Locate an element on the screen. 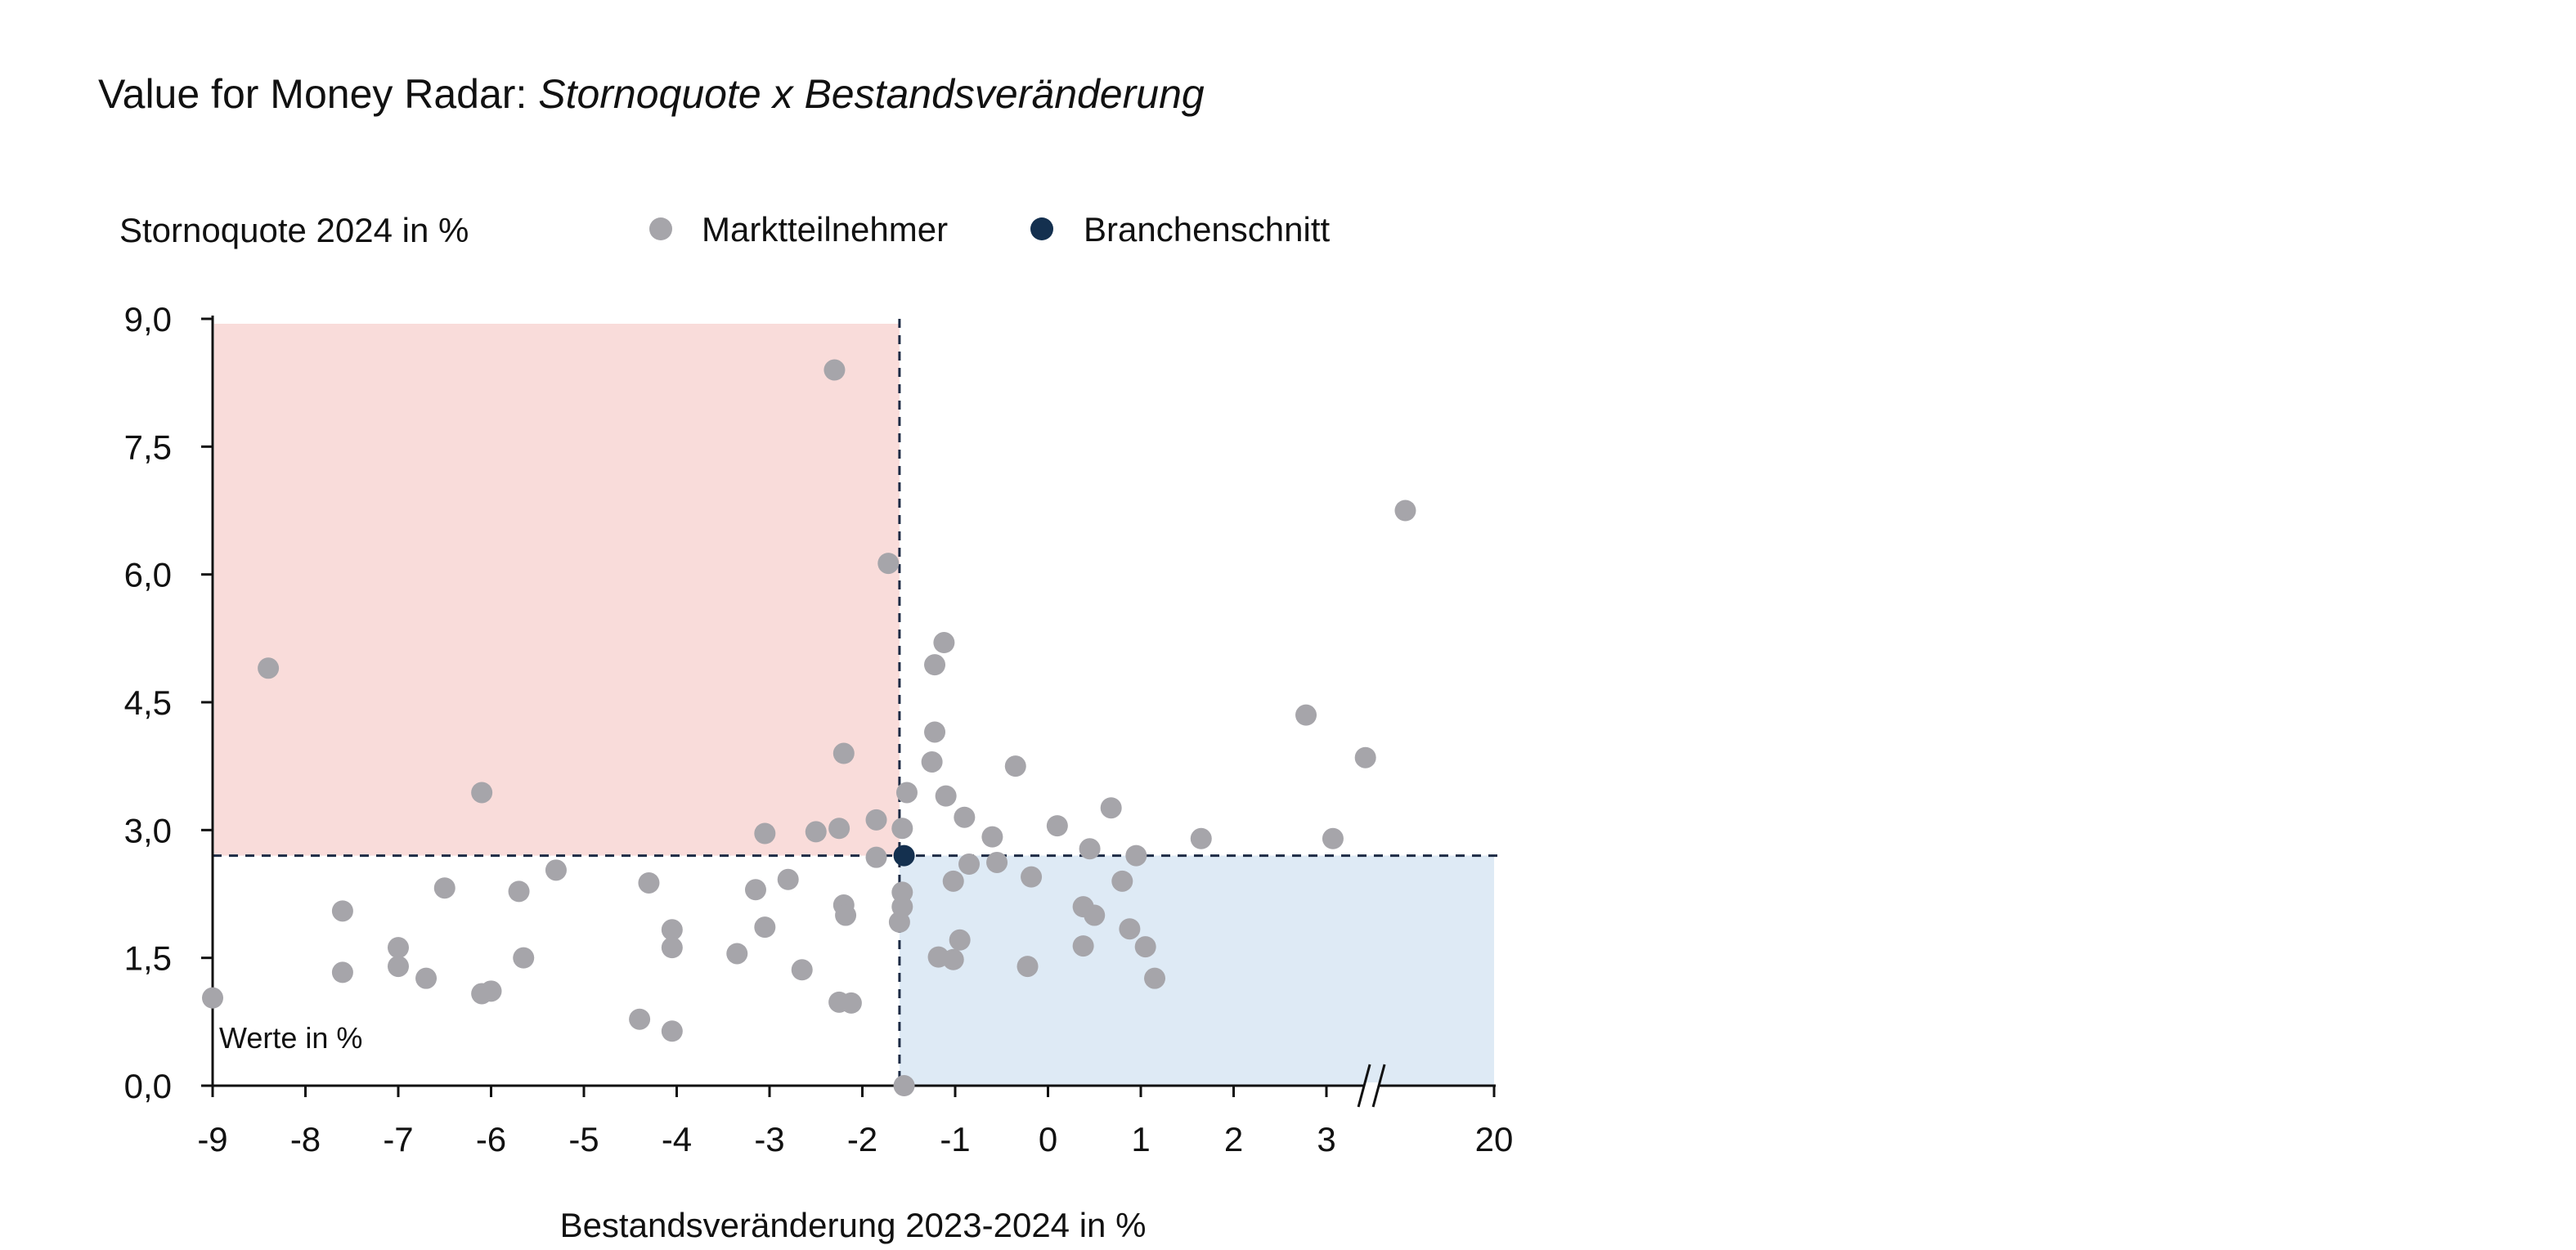  x-axis-label: Bestandsveränderung 2023-2024 in % is located at coordinates (853, 1225).